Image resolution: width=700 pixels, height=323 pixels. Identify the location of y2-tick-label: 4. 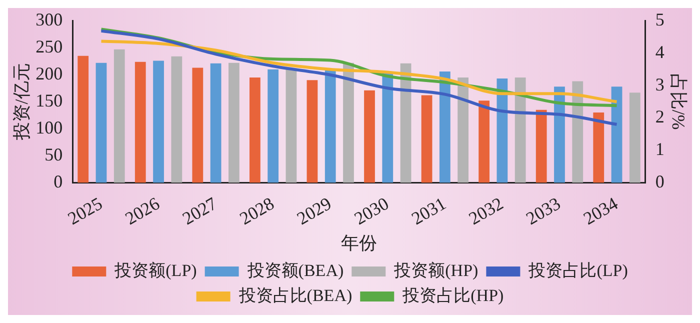
(659, 52).